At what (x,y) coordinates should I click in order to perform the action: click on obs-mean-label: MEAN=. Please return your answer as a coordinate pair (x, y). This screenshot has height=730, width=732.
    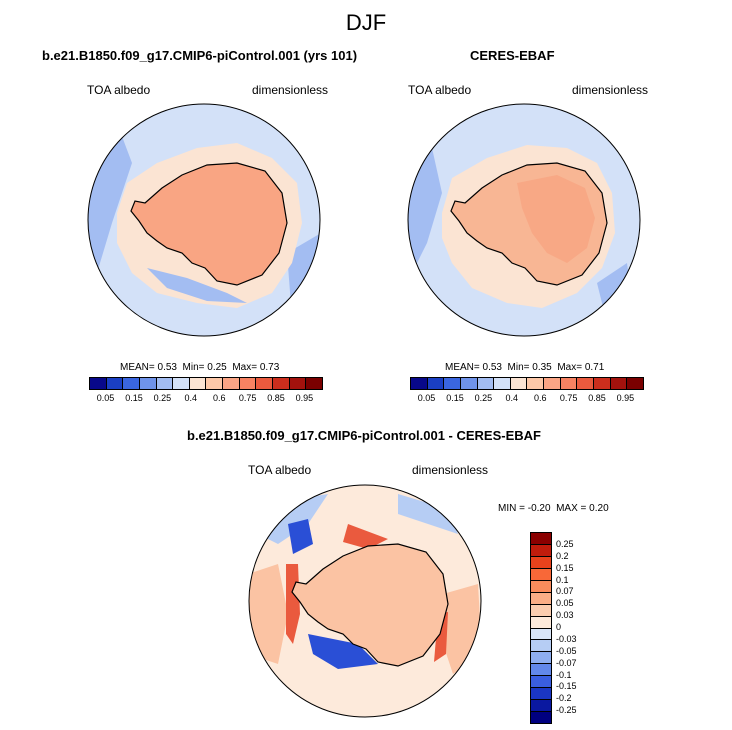
    Looking at the image, I should click on (462, 367).